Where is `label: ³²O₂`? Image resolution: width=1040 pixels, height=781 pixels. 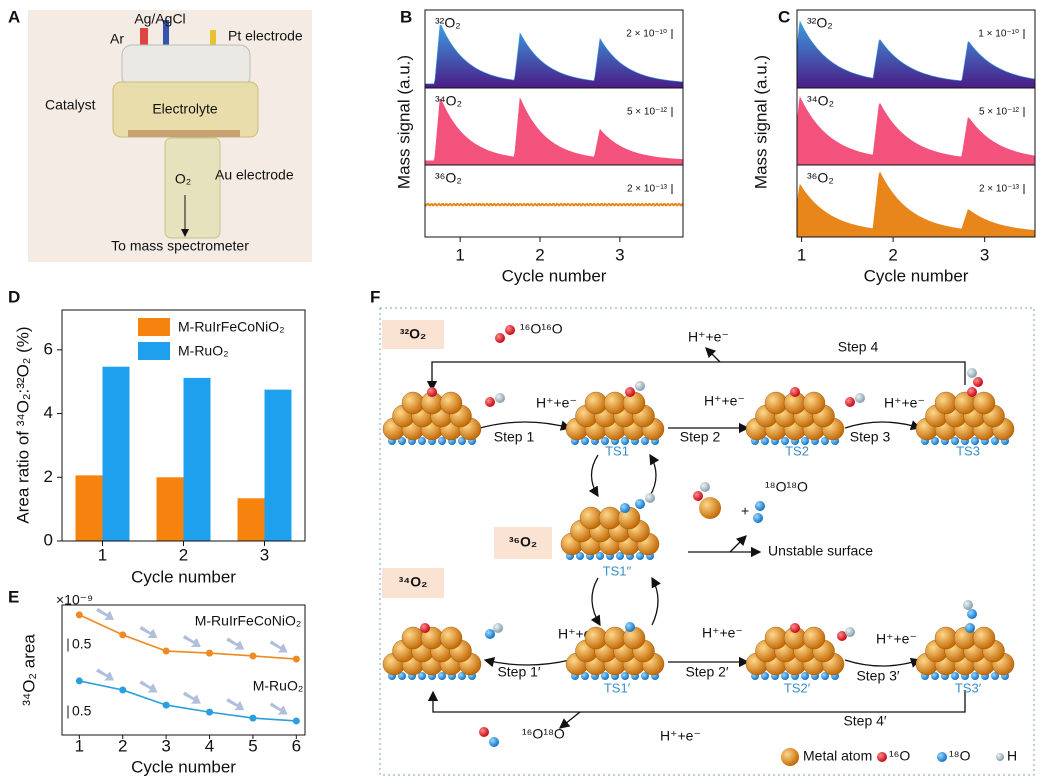
label: ³²O₂ is located at coordinates (413, 334).